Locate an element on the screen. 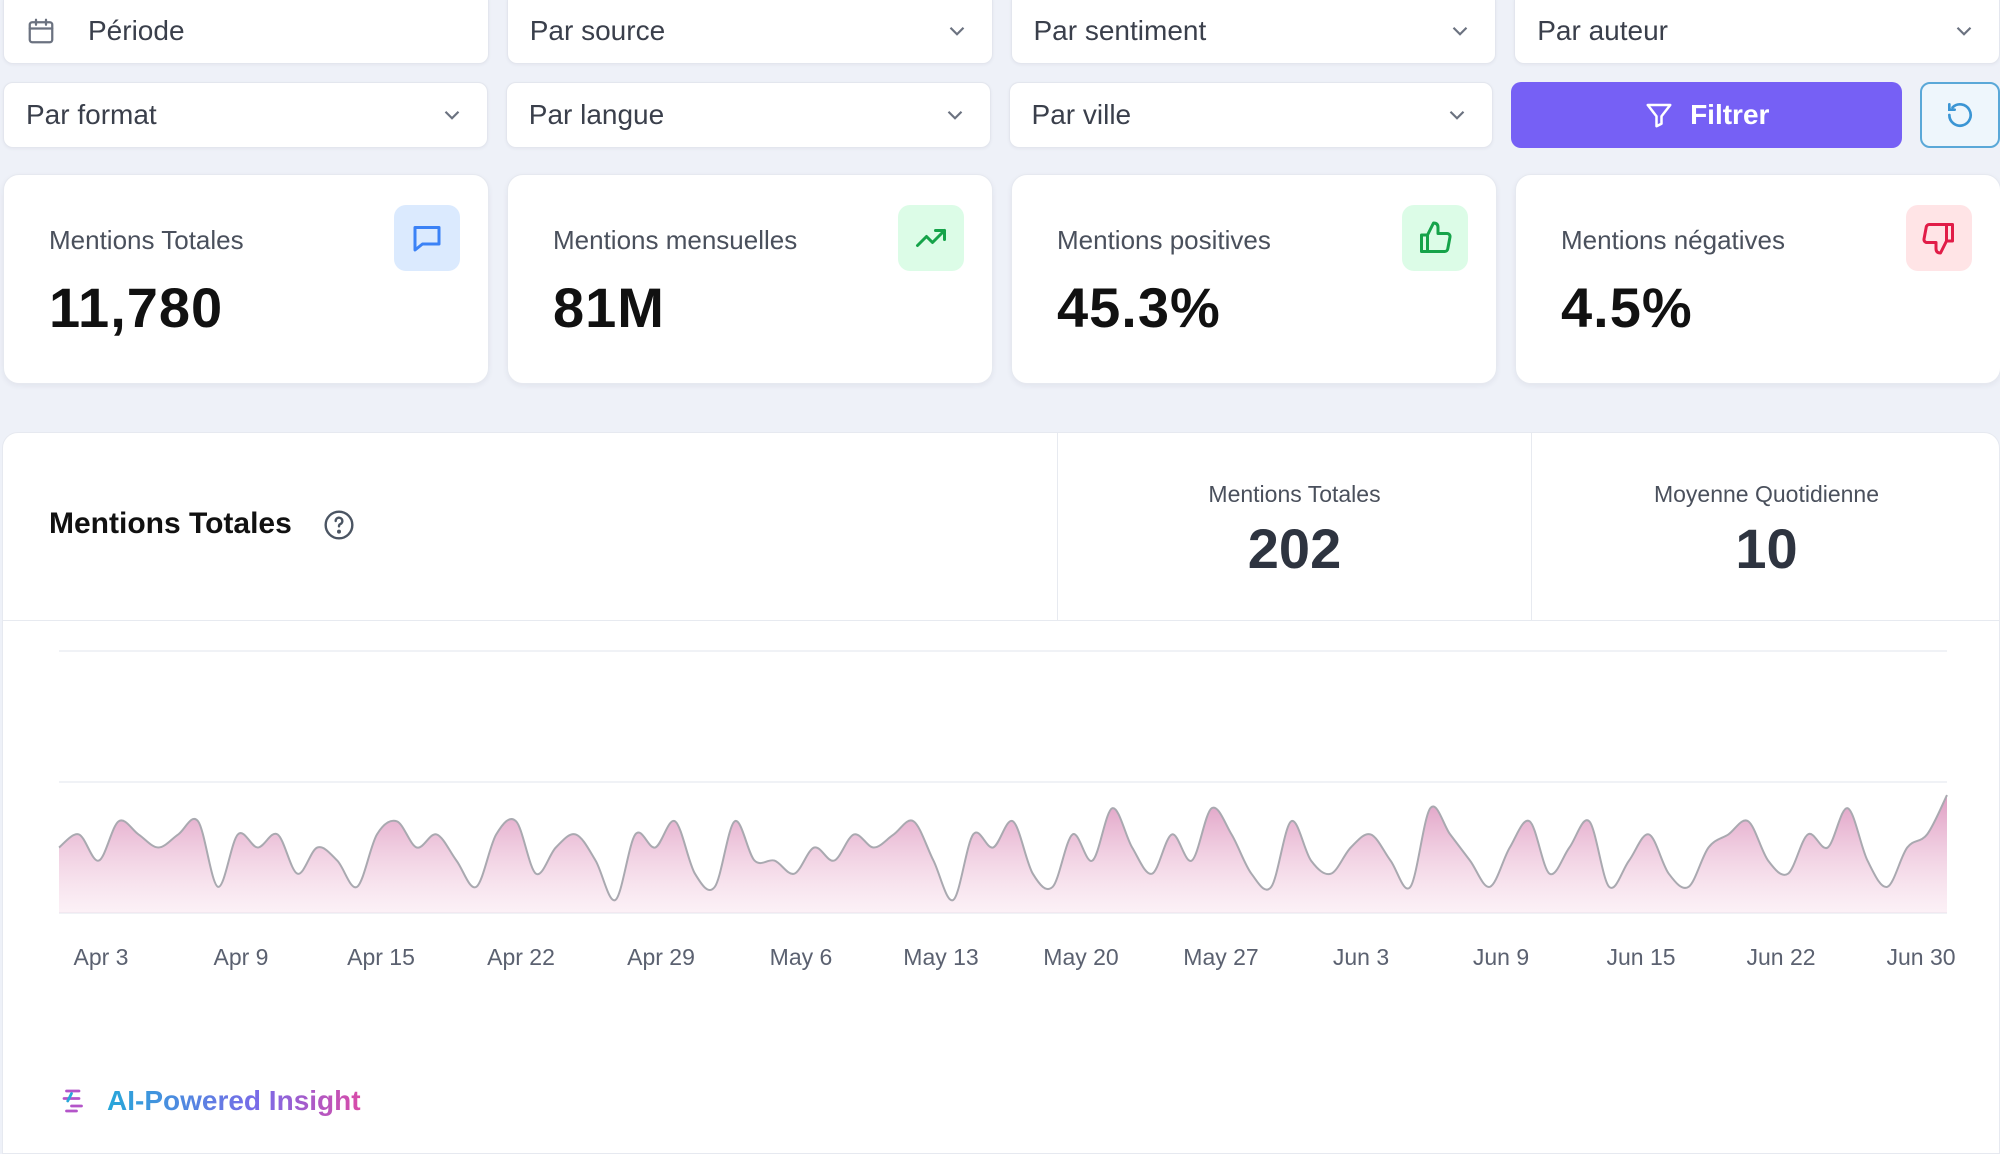 The width and height of the screenshot is (2000, 1154). trending-up-icon is located at coordinates (931, 238).